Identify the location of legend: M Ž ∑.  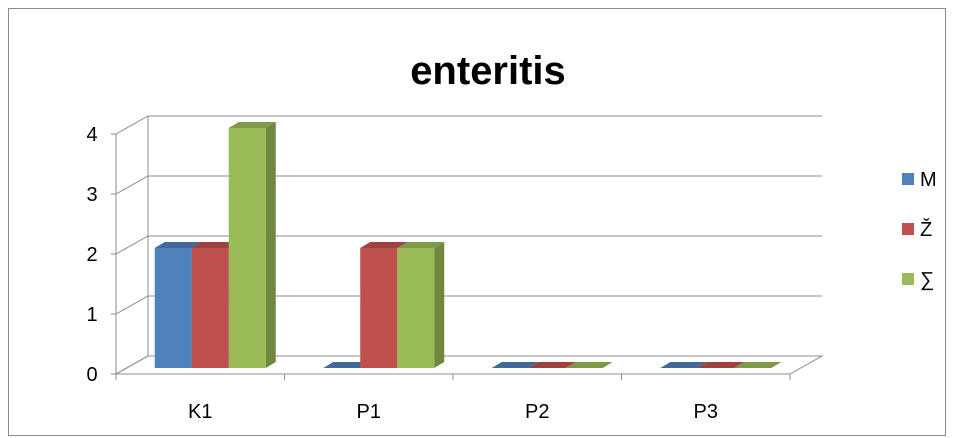
(919, 230).